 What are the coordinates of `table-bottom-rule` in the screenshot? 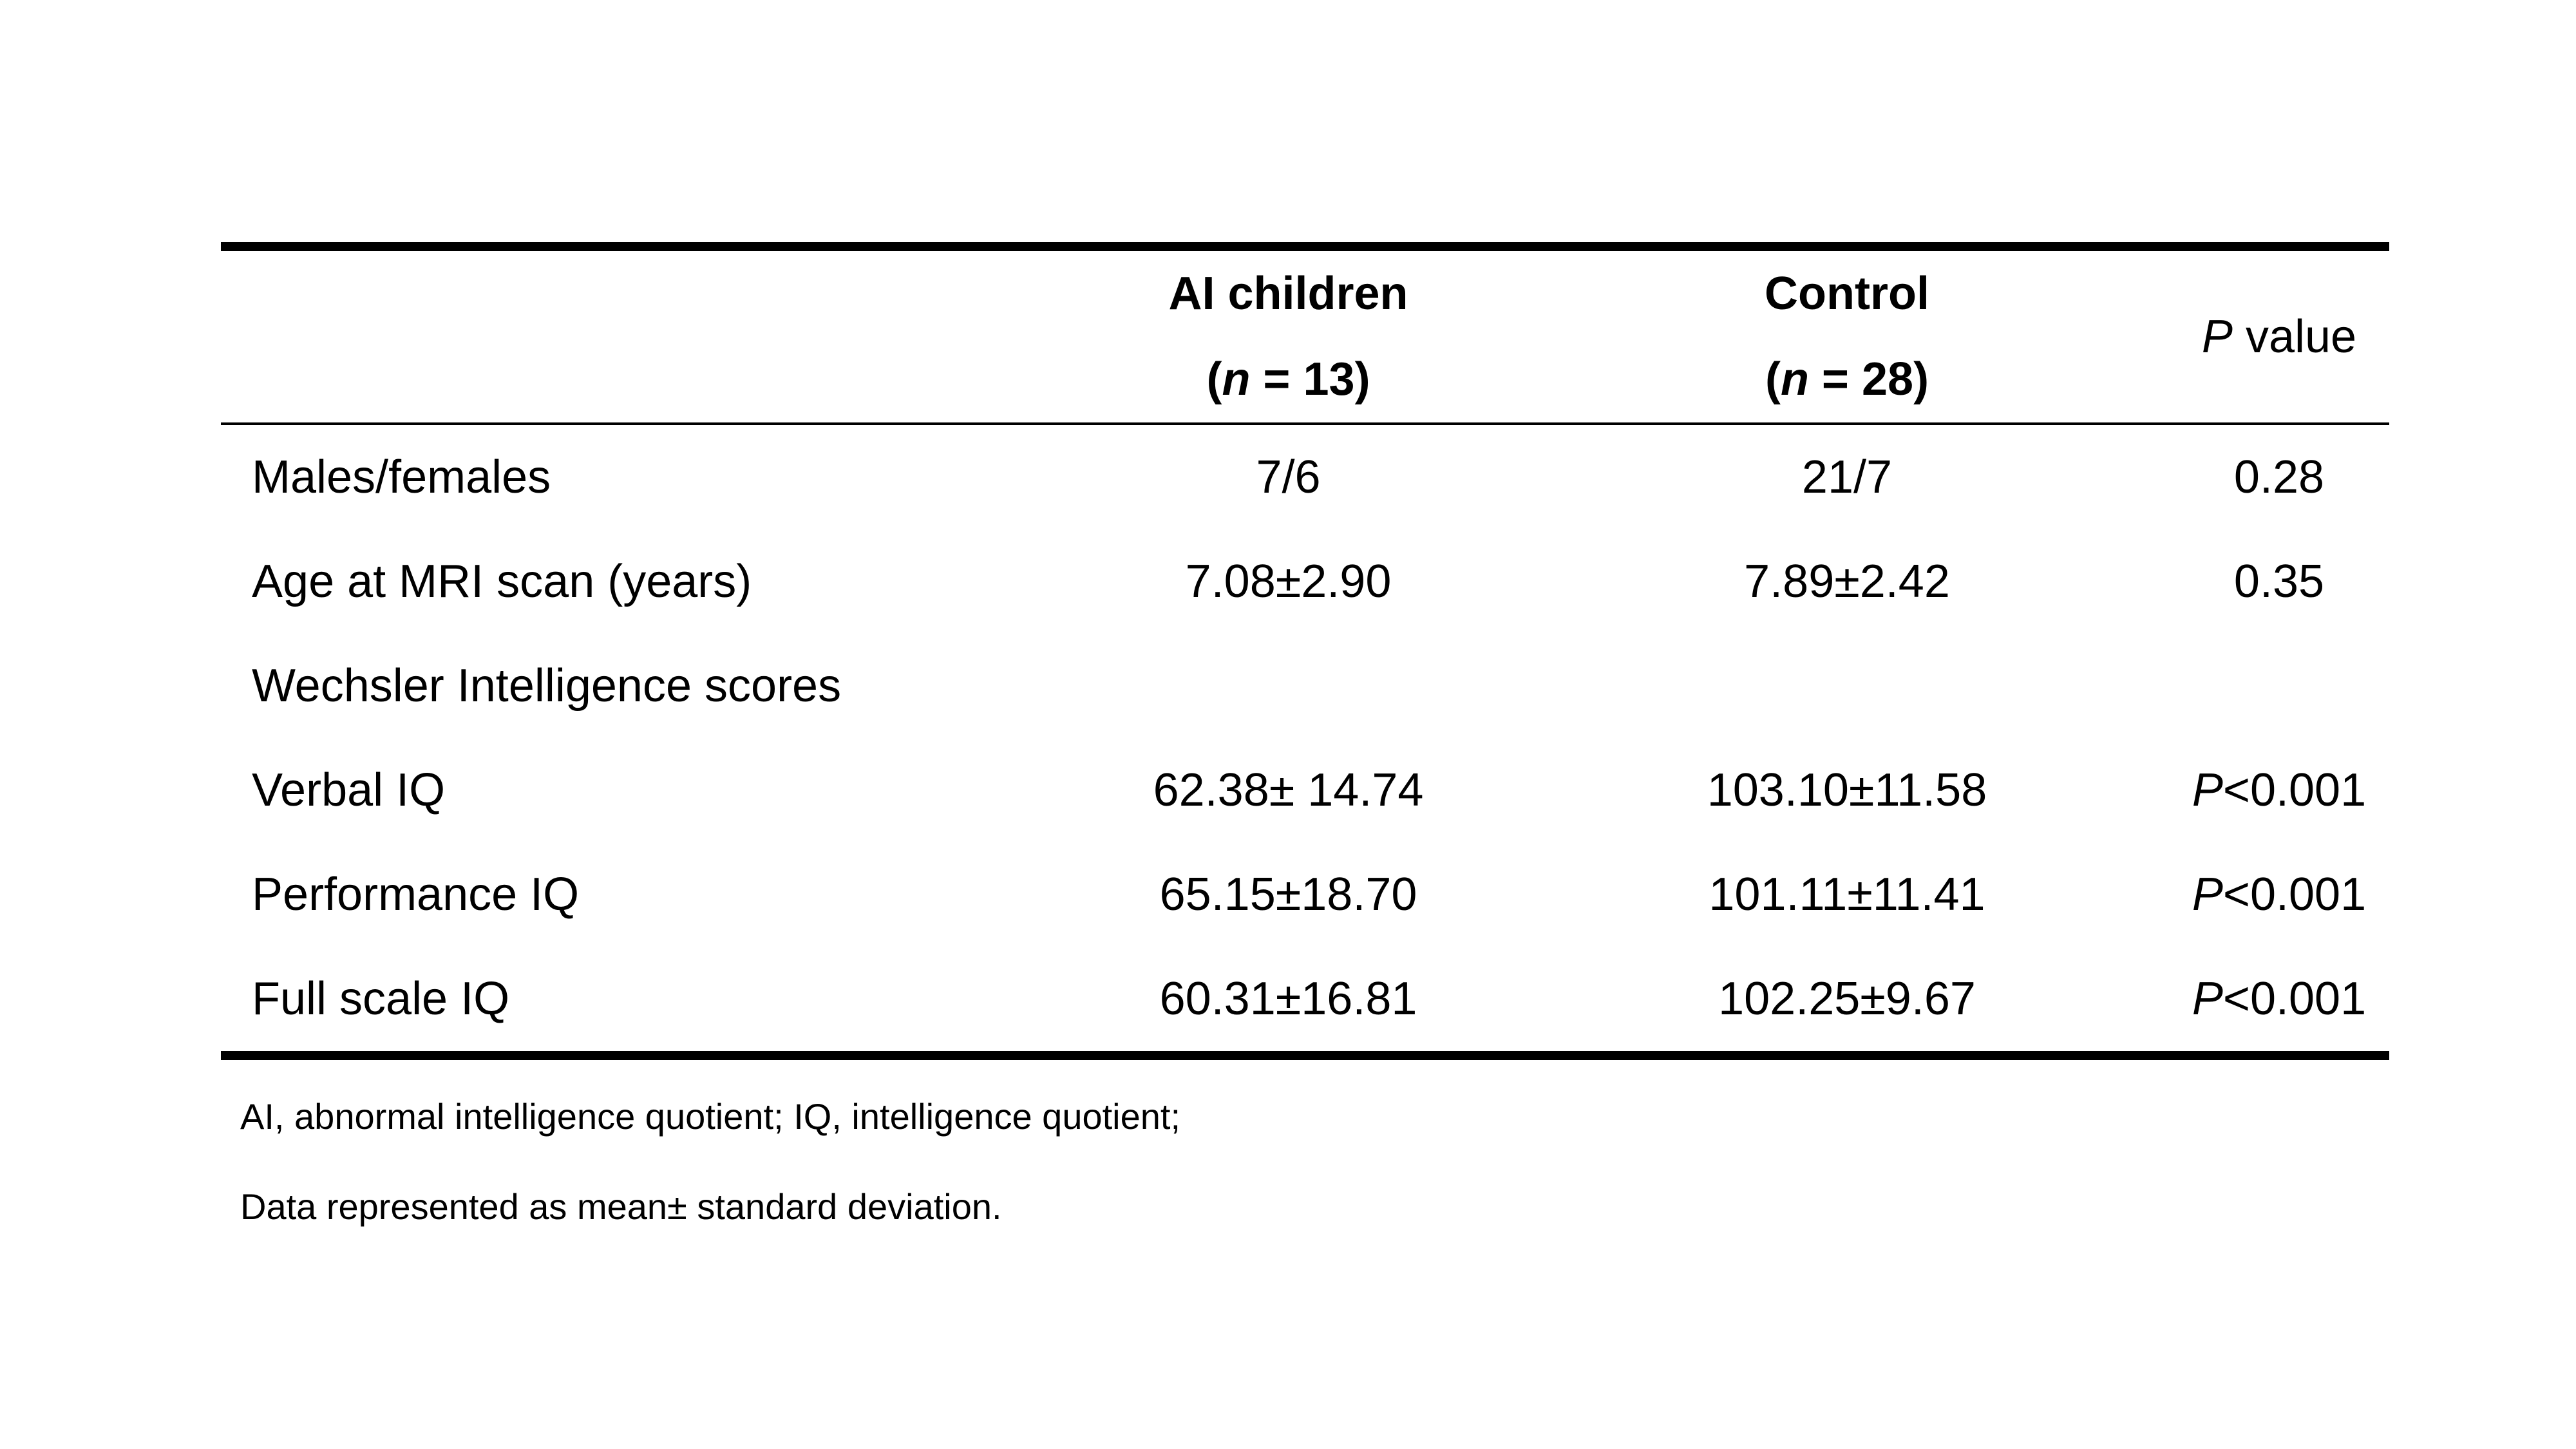 It's located at (1305, 1055).